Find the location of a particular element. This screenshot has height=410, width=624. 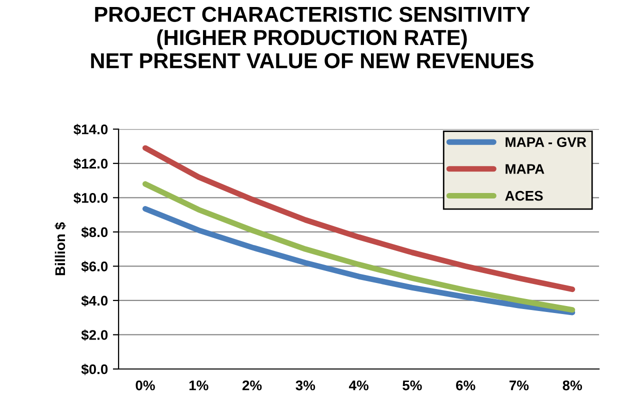

x-tick-label: 0% is located at coordinates (145, 385).